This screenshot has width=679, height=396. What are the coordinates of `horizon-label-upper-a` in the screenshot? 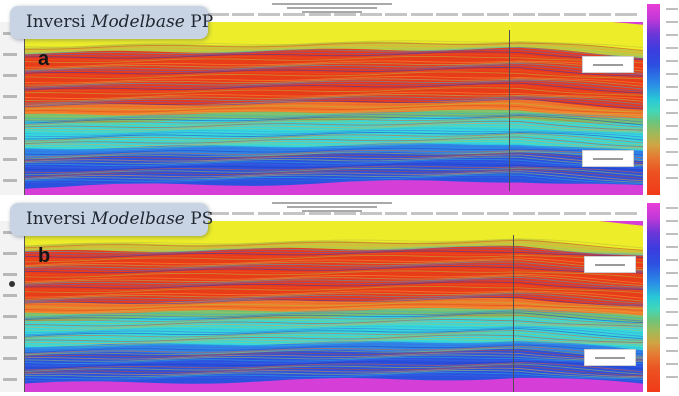 It's located at (608, 64).